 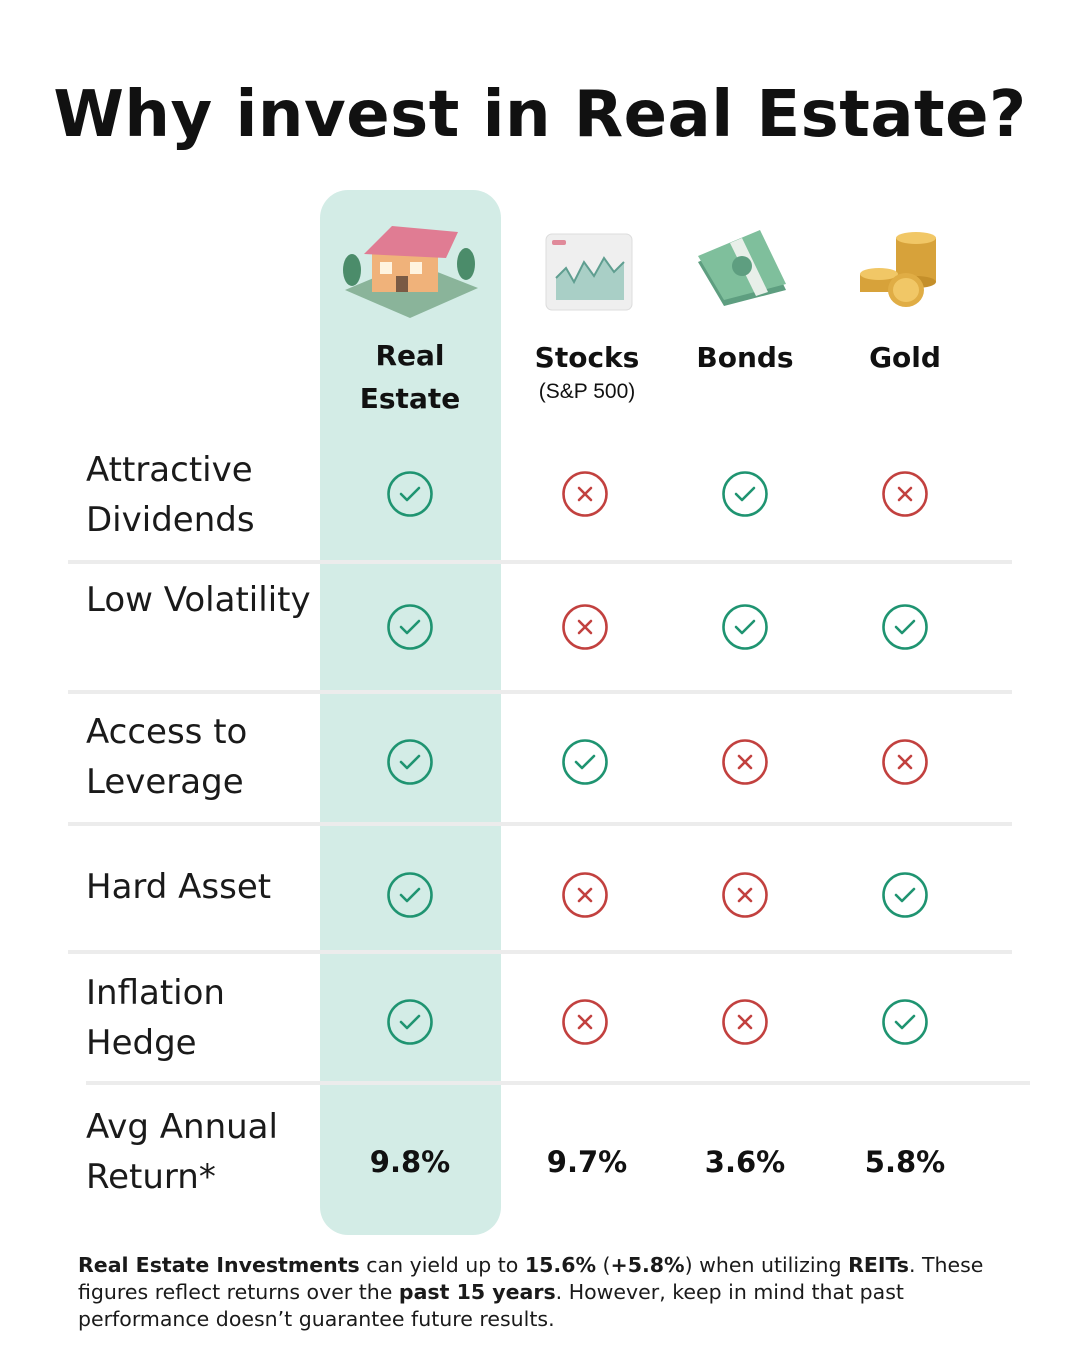 What do you see at coordinates (878, 1265) in the screenshot?
I see `footnote-segment: REITs` at bounding box center [878, 1265].